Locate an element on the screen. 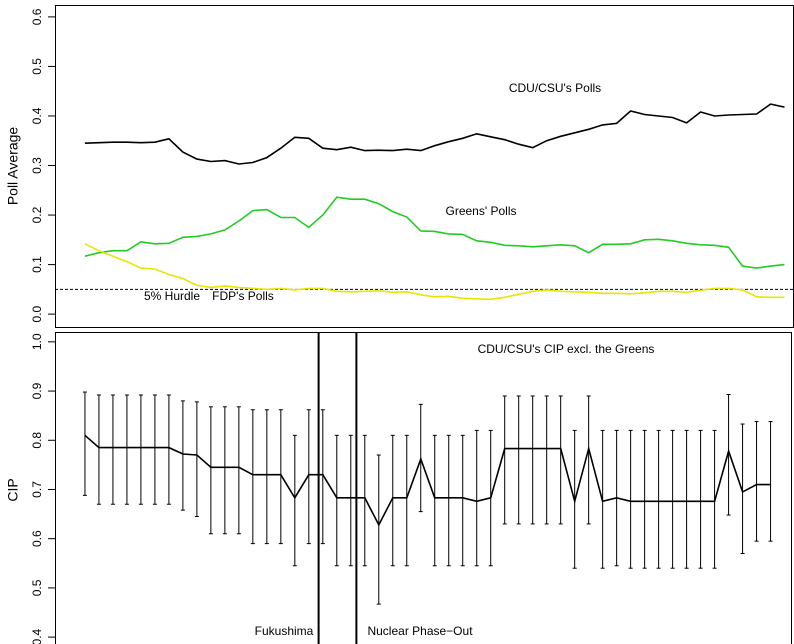  annotation: FDP's Polls is located at coordinates (243, 296).